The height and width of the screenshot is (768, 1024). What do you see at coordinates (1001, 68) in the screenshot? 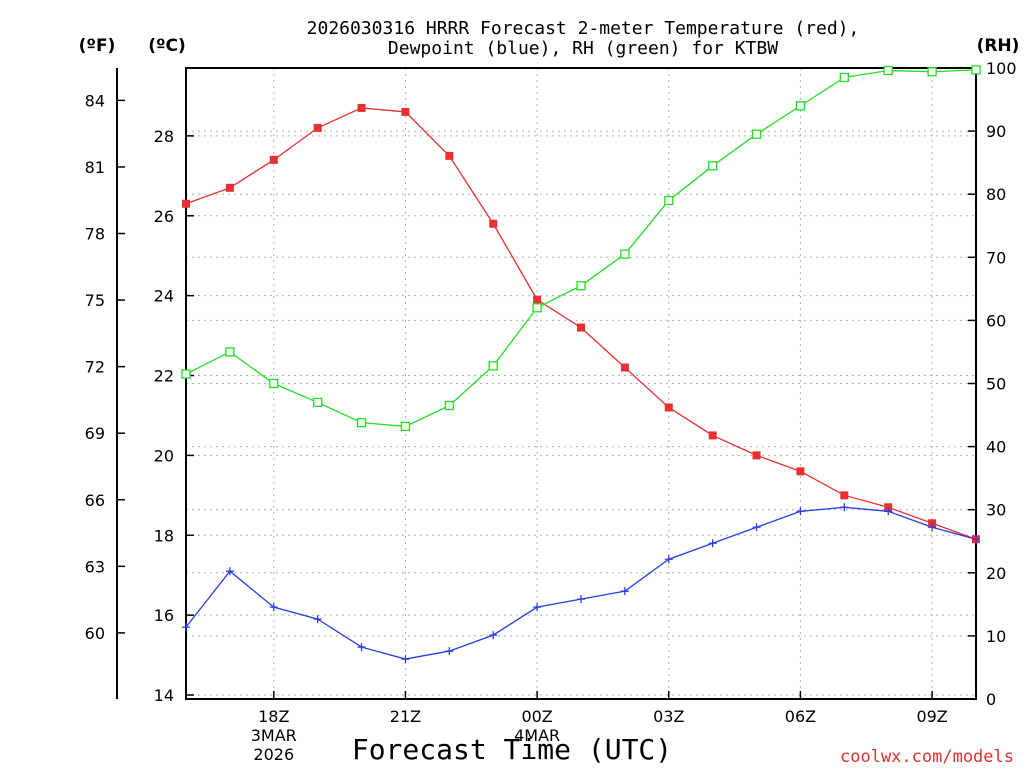
I see `rh-tick-label: 100` at bounding box center [1001, 68].